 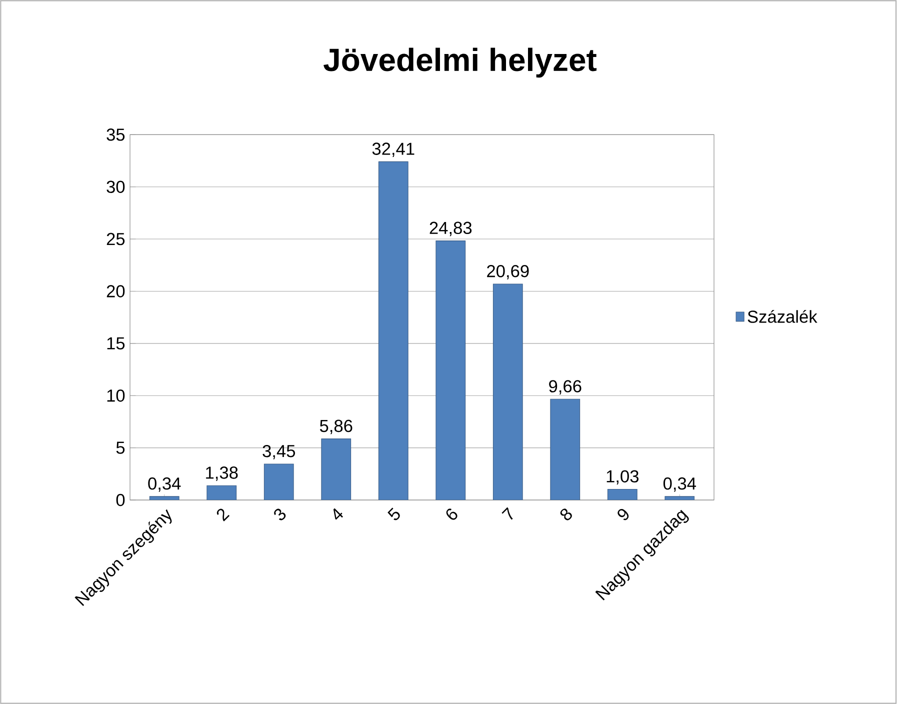 What do you see at coordinates (116, 343) in the screenshot?
I see `y-tick-label: 15` at bounding box center [116, 343].